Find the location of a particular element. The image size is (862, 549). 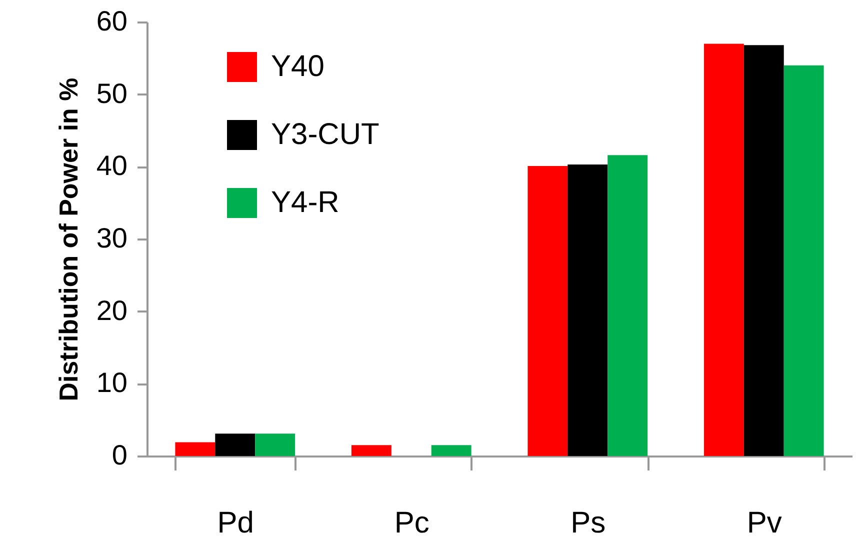

y-tick-label: 0 is located at coordinates (120, 455).